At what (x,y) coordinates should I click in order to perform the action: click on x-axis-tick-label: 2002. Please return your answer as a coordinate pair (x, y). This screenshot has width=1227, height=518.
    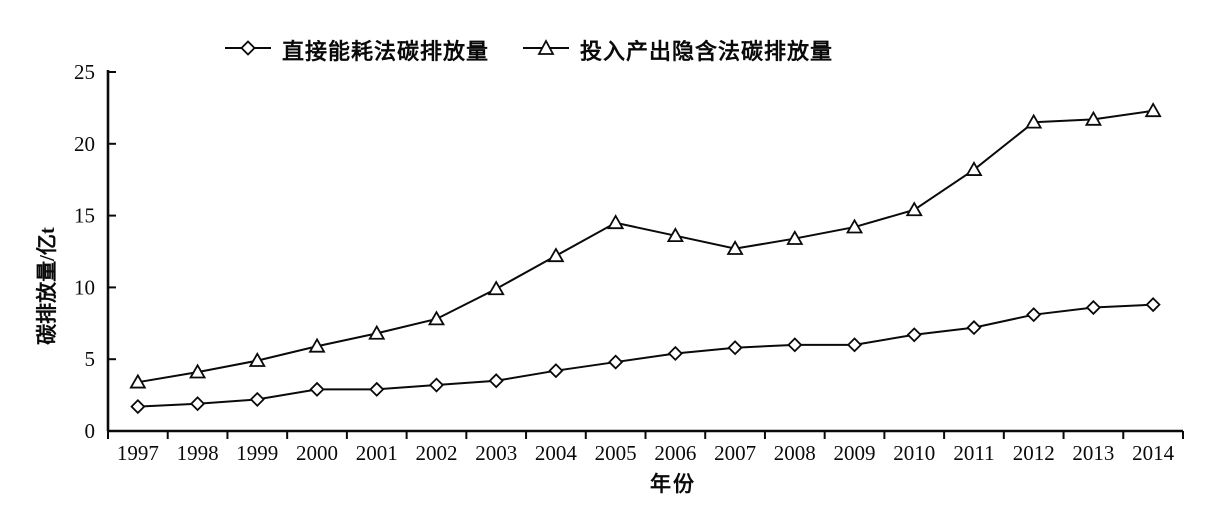
    Looking at the image, I should click on (436, 453).